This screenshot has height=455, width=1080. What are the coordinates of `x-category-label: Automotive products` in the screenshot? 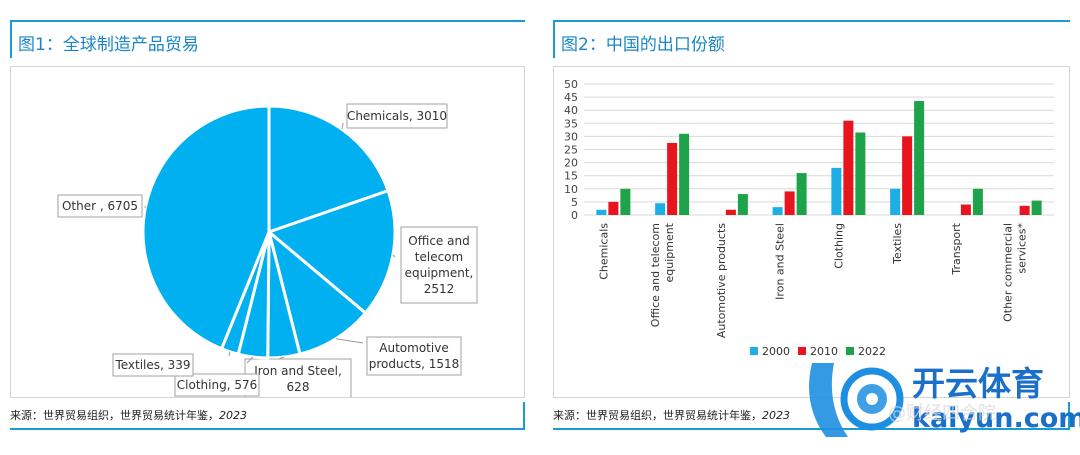 It's located at (721, 280).